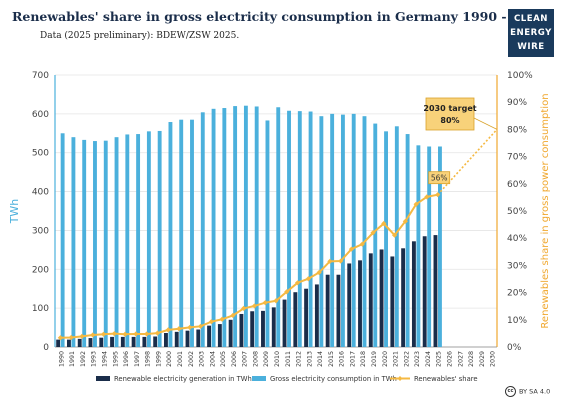 This screenshot has height=404, width=571. What do you see at coordinates (471, 359) in the screenshot?
I see `x-tick-label: 2028` at bounding box center [471, 359].